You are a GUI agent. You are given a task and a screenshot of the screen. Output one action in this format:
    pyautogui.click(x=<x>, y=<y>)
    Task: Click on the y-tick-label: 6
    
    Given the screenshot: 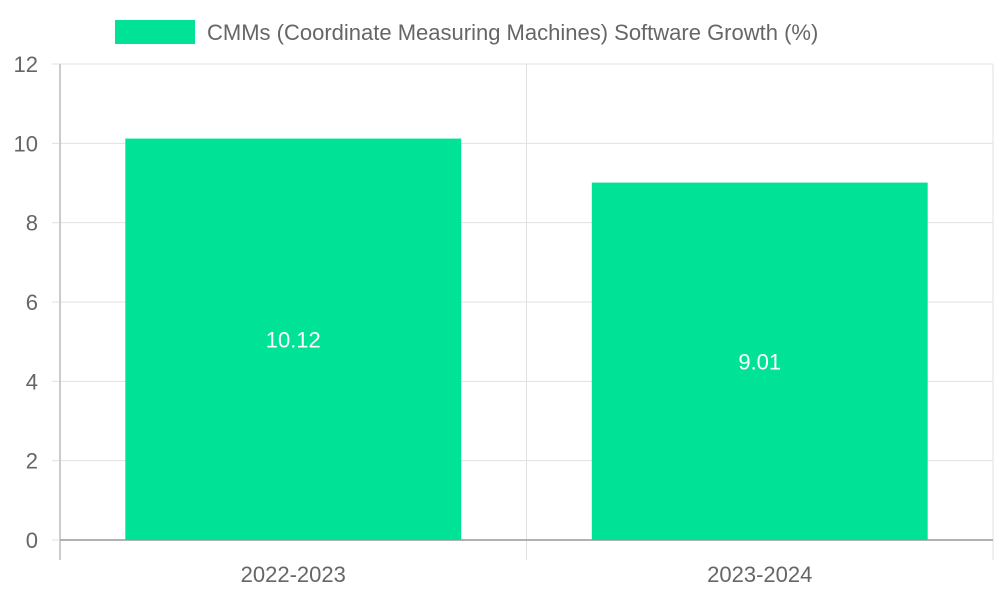 What is the action you would take?
    pyautogui.click(x=32, y=302)
    